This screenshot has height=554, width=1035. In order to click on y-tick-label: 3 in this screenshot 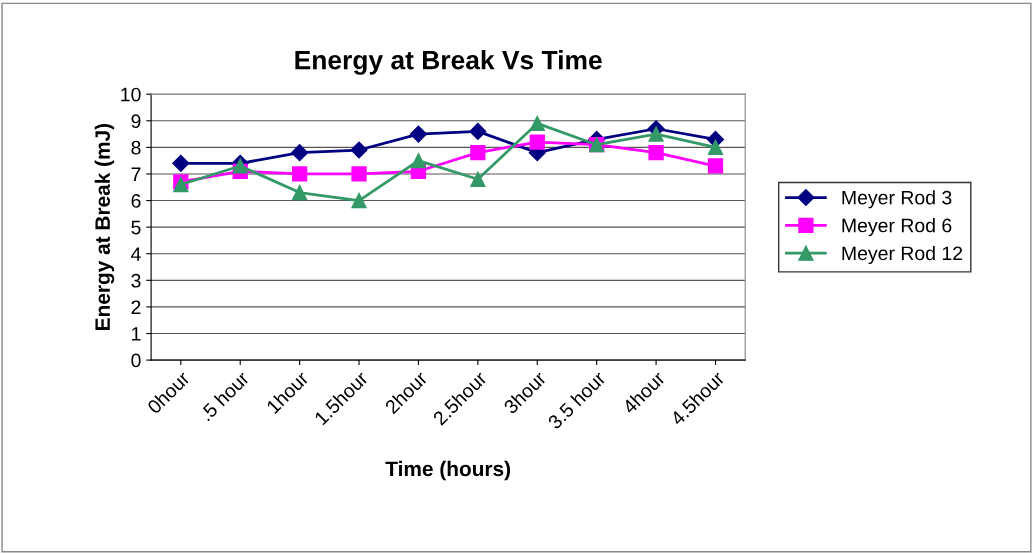, I will do `click(136, 280)`.